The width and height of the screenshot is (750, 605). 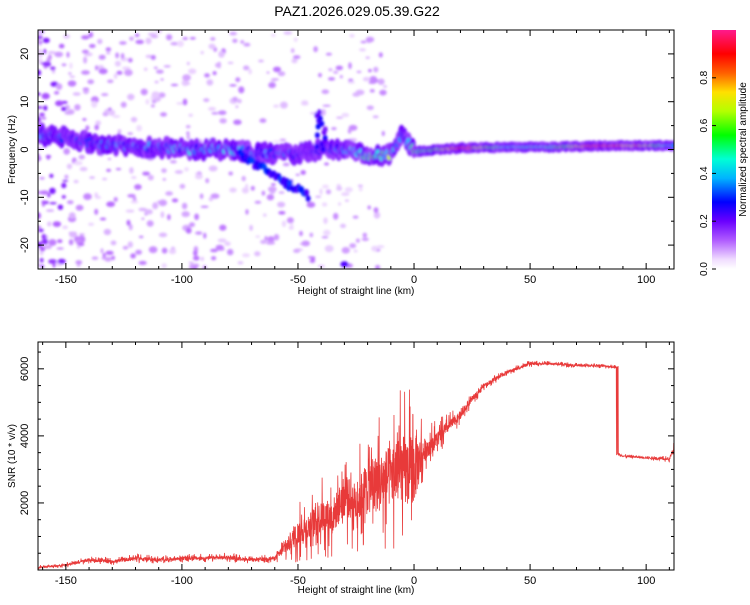 I want to click on spectrogram-low-blob, so click(x=344, y=264).